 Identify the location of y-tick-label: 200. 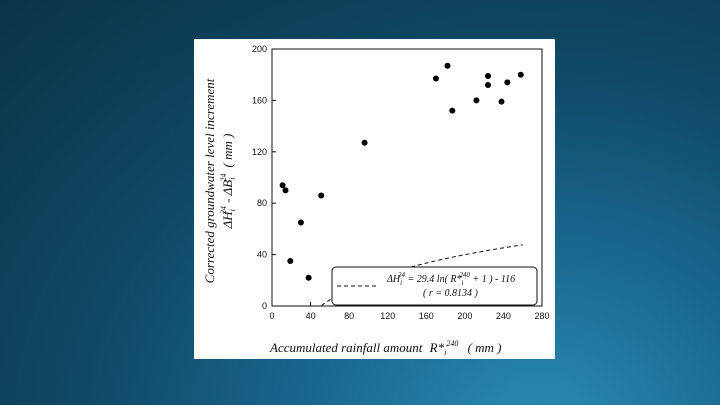
(259, 49).